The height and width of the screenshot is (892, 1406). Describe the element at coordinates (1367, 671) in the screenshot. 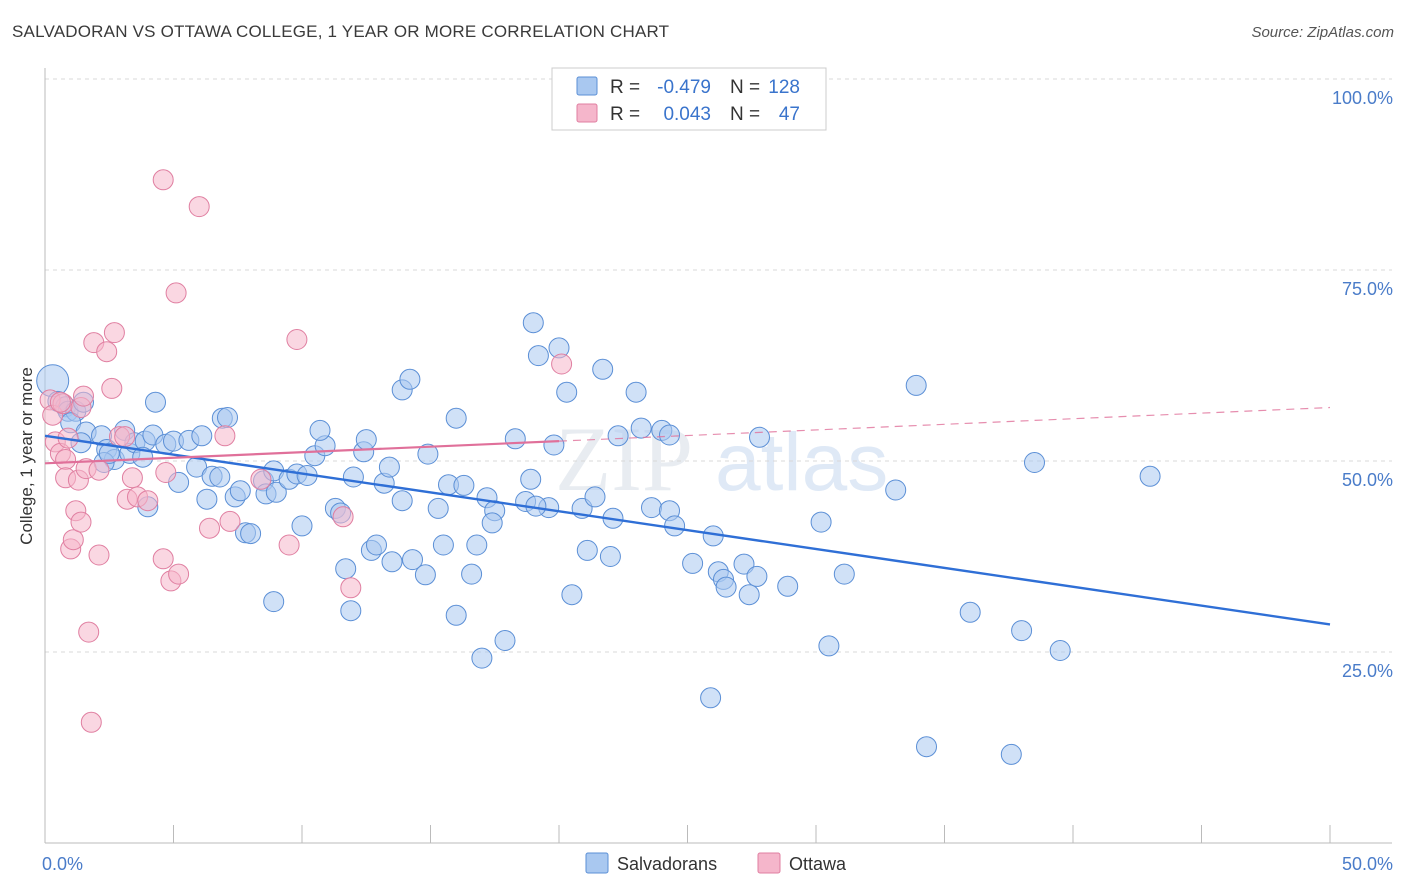

I see `y-tick-label: 25.0%` at that location.